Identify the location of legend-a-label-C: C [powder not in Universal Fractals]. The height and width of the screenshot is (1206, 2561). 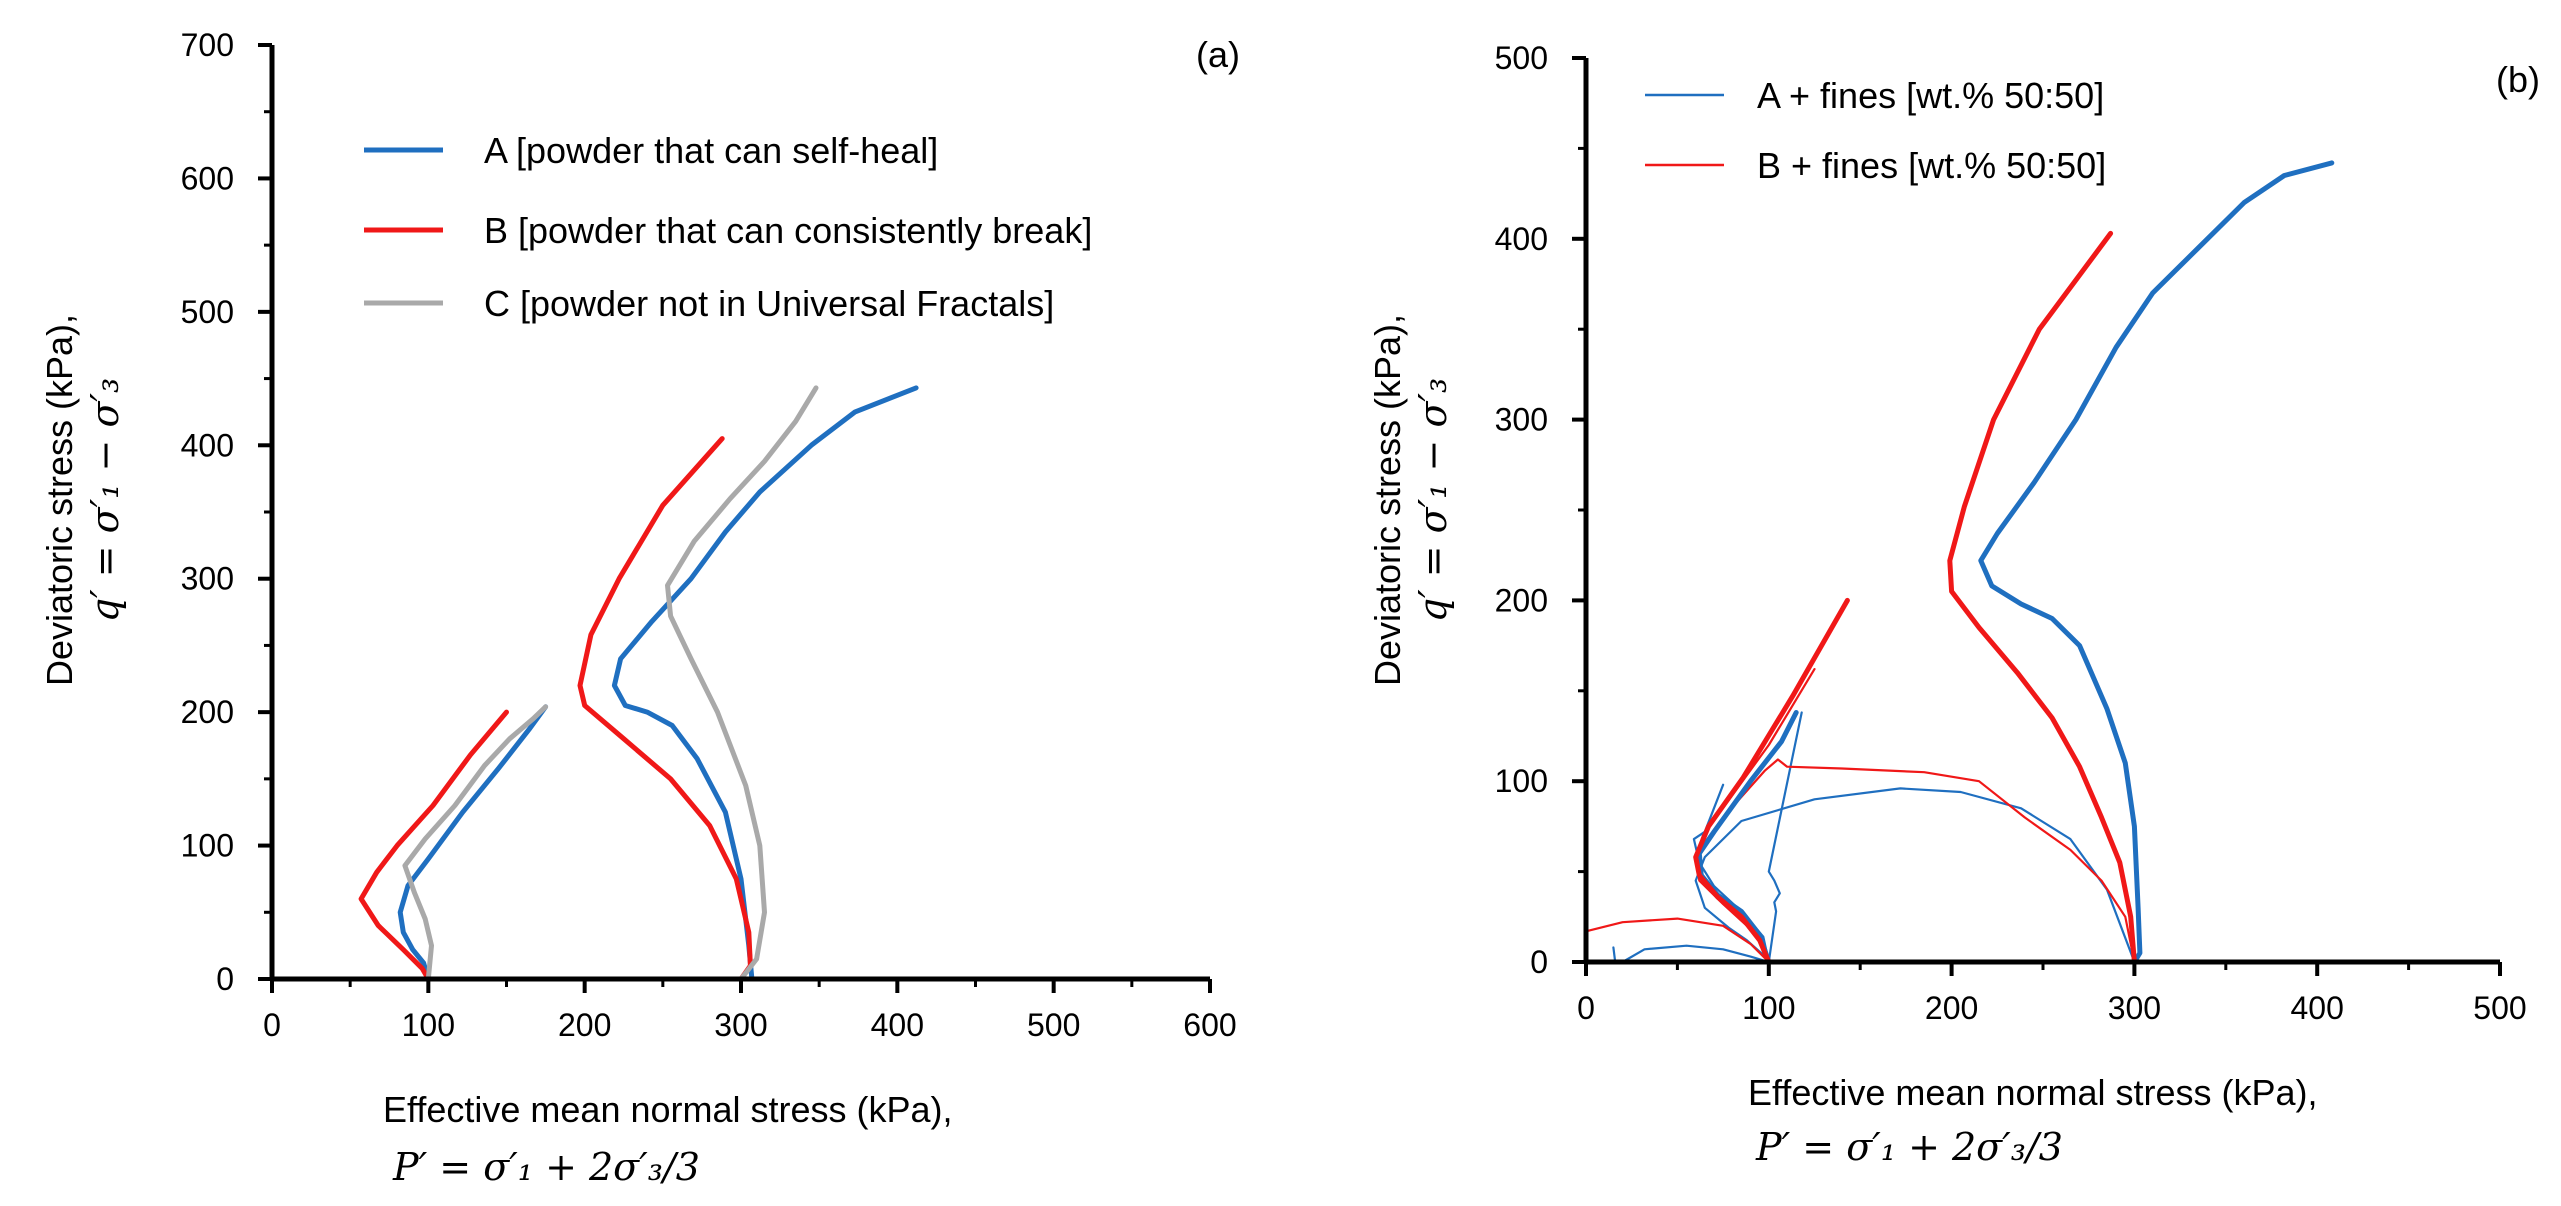
(769, 303).